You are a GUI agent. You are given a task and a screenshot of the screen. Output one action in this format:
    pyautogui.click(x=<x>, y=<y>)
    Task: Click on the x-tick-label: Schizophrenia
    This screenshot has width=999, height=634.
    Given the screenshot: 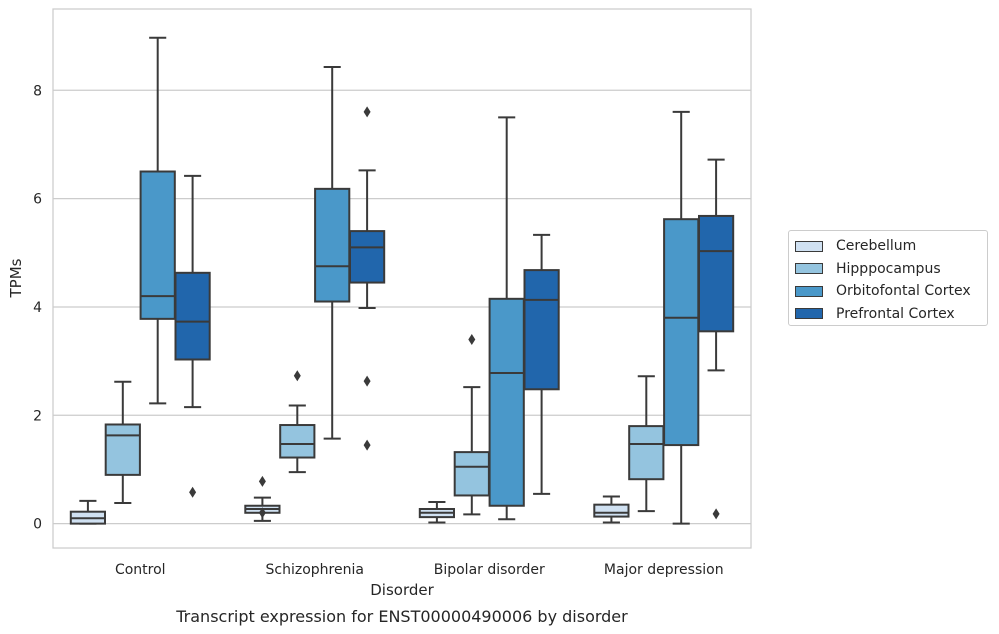 What is the action you would take?
    pyautogui.click(x=315, y=570)
    